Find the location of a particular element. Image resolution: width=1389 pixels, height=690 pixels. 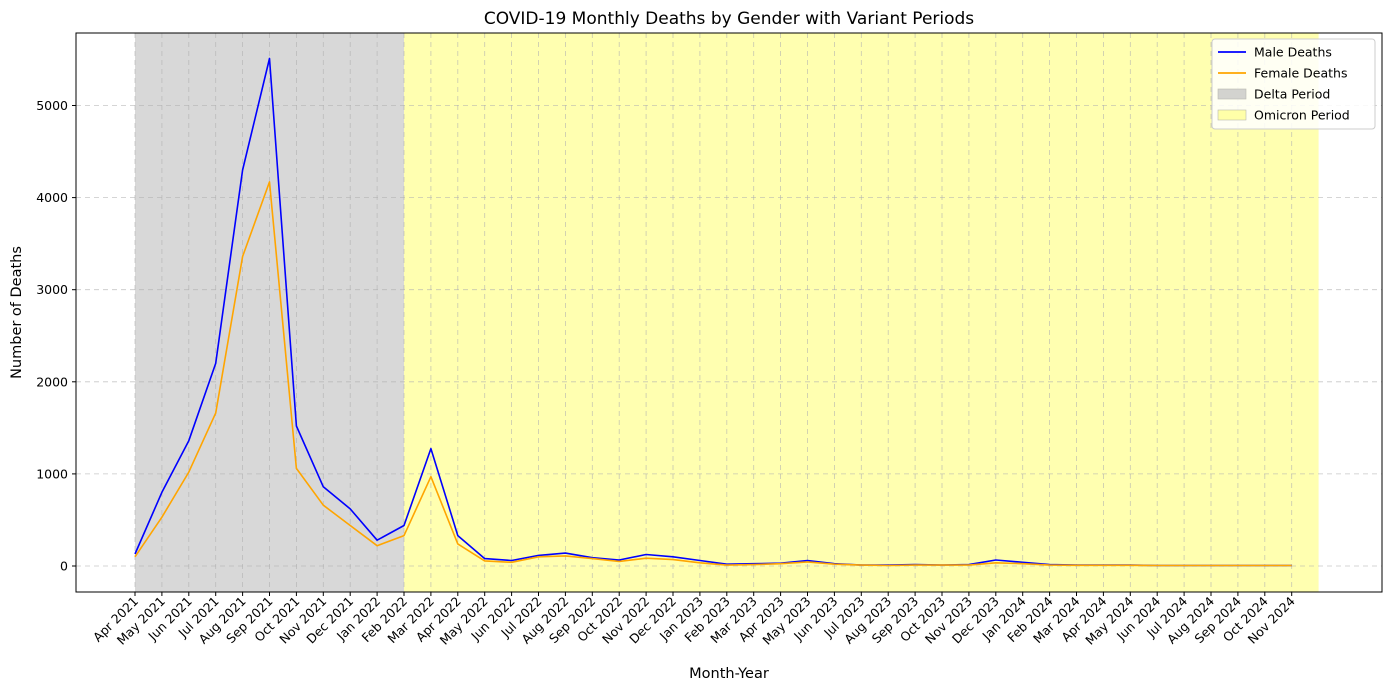

legend-label: Male Deaths is located at coordinates (1293, 52).